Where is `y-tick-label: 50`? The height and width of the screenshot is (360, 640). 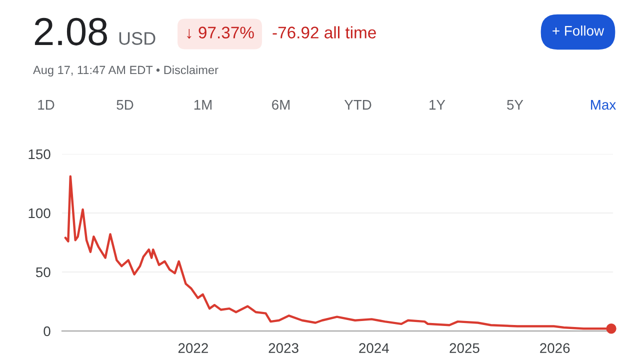
y-tick-label: 50 is located at coordinates (43, 272).